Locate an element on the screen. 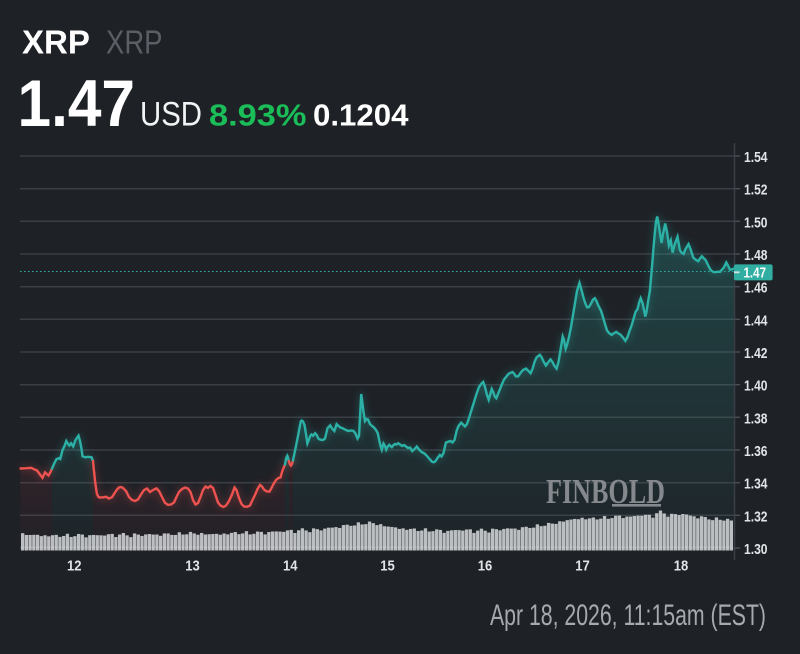  svg-text: 0.1204 is located at coordinates (361, 114).